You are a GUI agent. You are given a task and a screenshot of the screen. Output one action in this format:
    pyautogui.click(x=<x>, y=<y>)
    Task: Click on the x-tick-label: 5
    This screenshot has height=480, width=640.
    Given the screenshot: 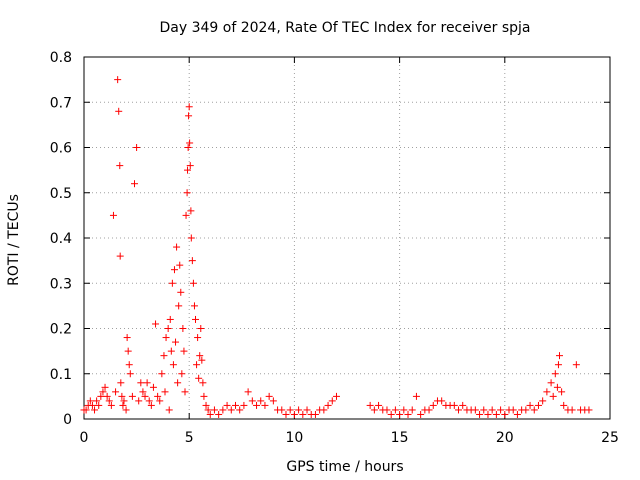 What is the action you would take?
    pyautogui.click(x=189, y=438)
    